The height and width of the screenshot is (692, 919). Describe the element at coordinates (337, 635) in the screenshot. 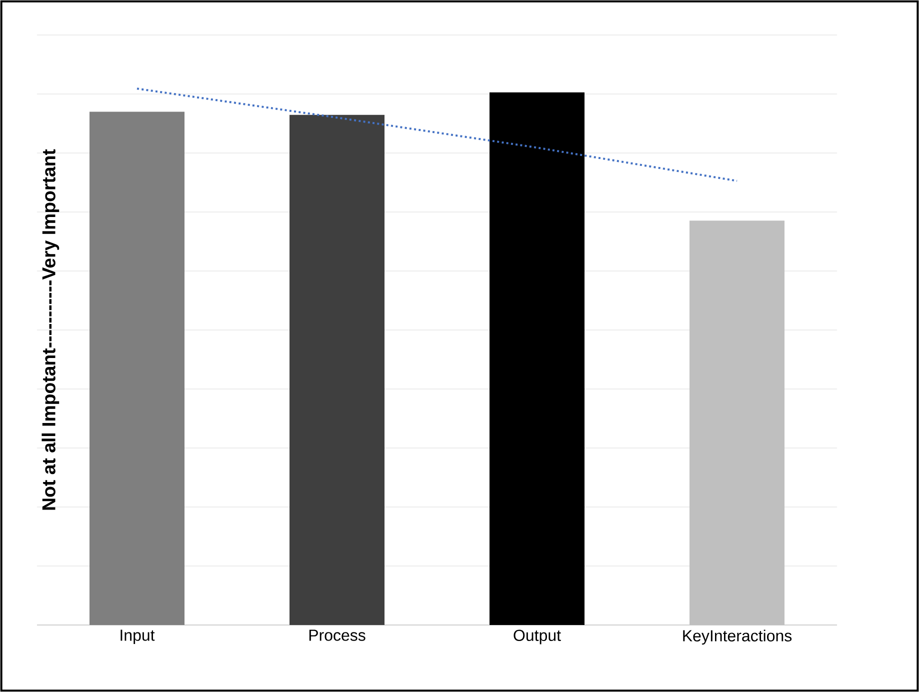

I see `x-tick-label: Process` at that location.